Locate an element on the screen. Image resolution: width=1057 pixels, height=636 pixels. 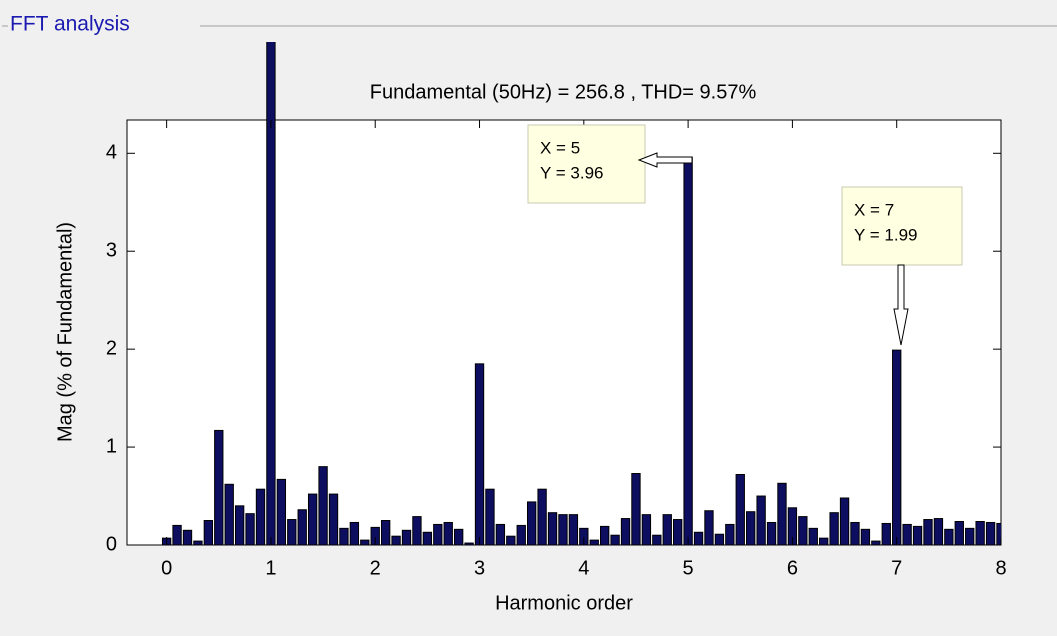
x-tick-label: 3 is located at coordinates (479, 568).